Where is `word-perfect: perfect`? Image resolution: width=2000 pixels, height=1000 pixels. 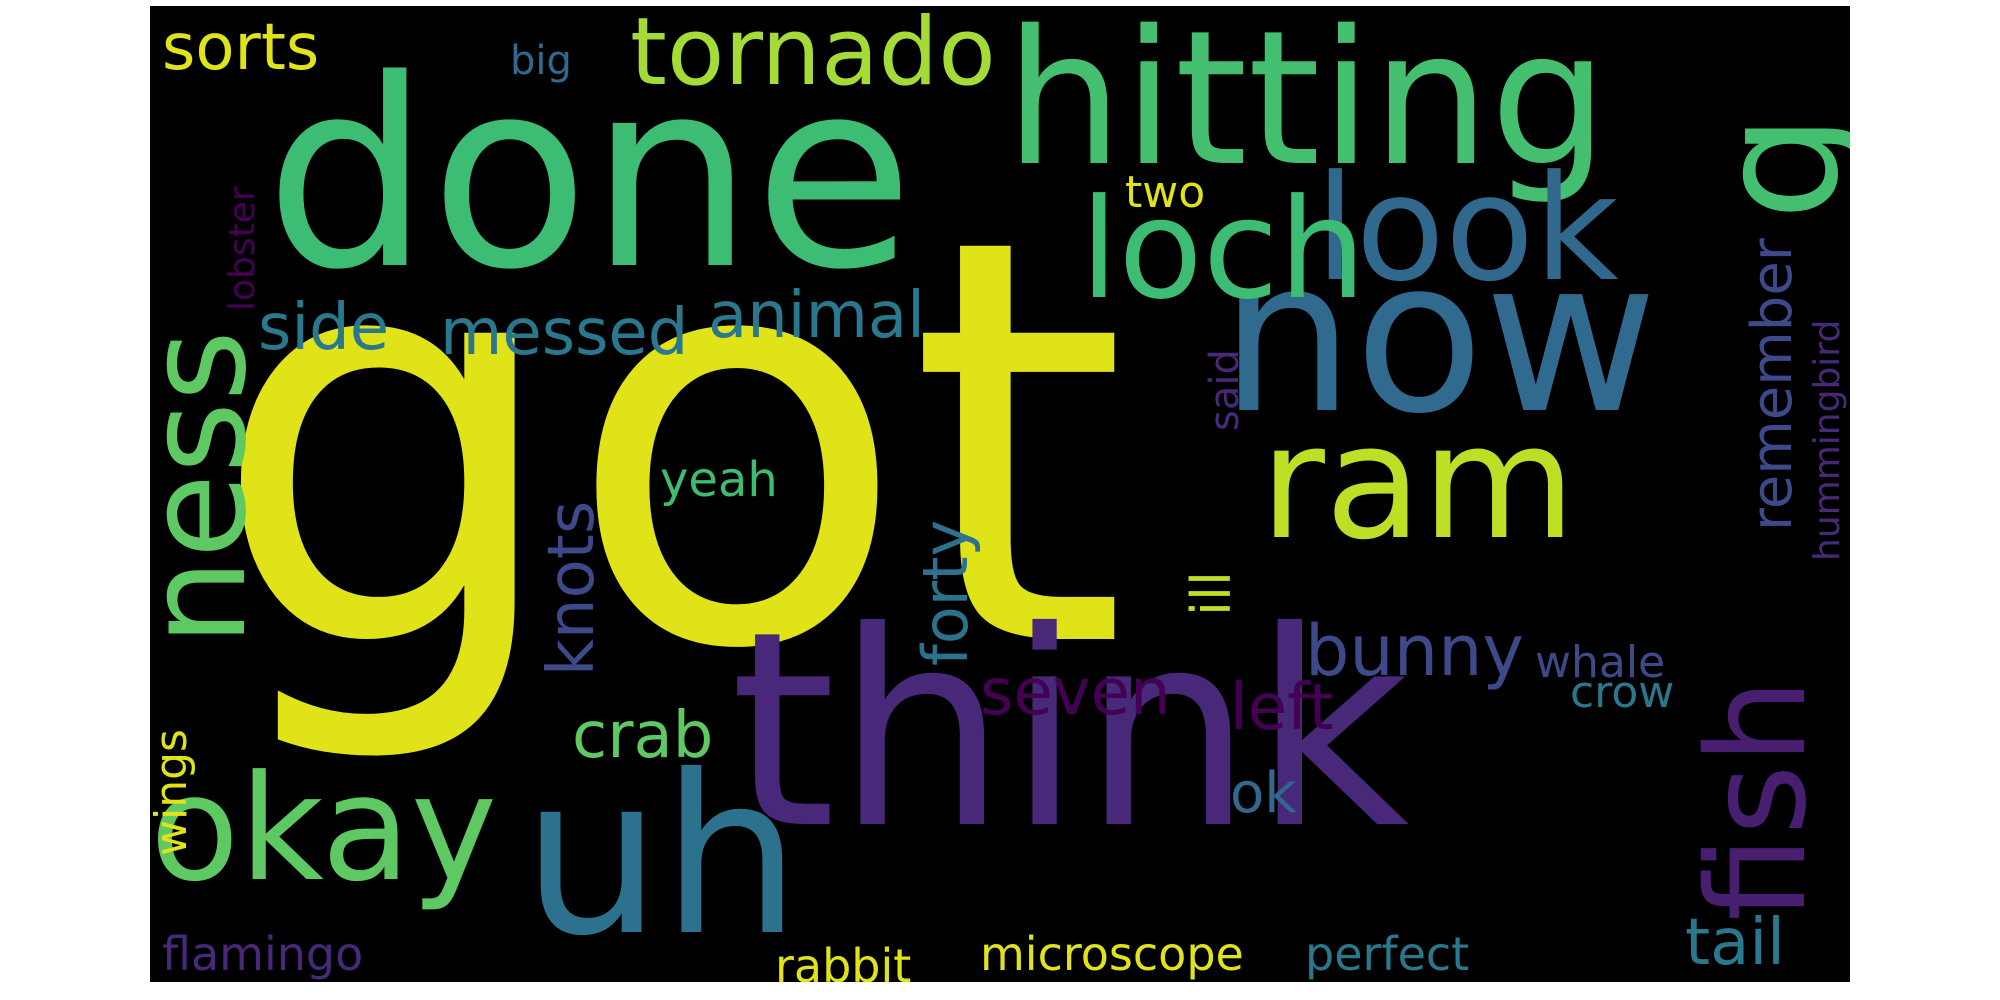
word-perfect: perfect is located at coordinates (1387, 954).